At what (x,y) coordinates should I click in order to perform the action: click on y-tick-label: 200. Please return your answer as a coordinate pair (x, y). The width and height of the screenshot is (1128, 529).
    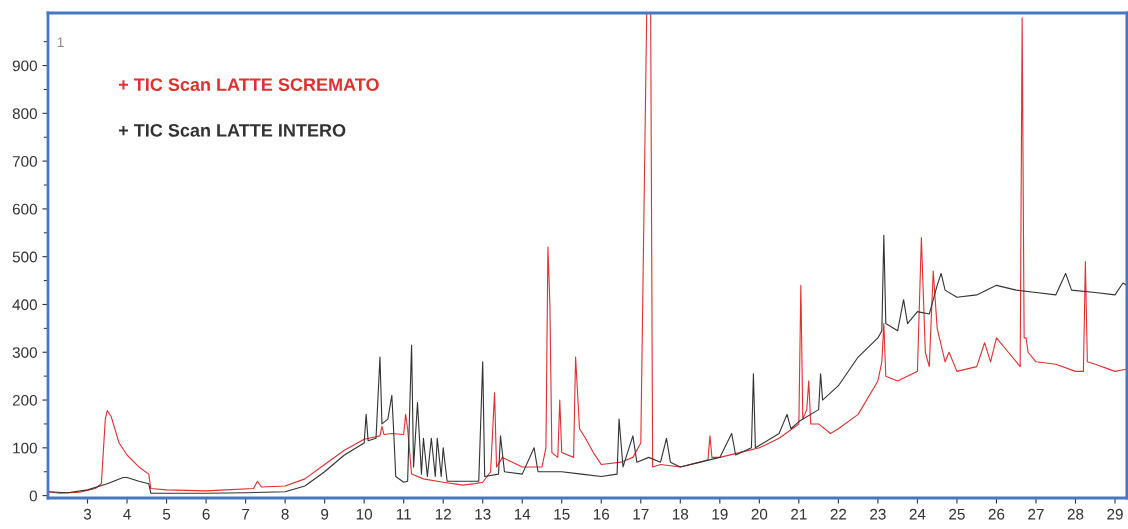
    Looking at the image, I should click on (24, 400).